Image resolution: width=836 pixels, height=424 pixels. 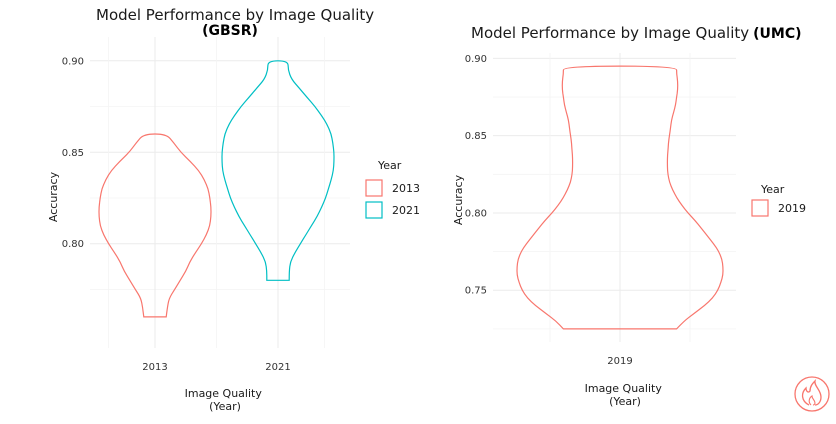 I want to click on x-tick-label: 2019, so click(x=619, y=361).